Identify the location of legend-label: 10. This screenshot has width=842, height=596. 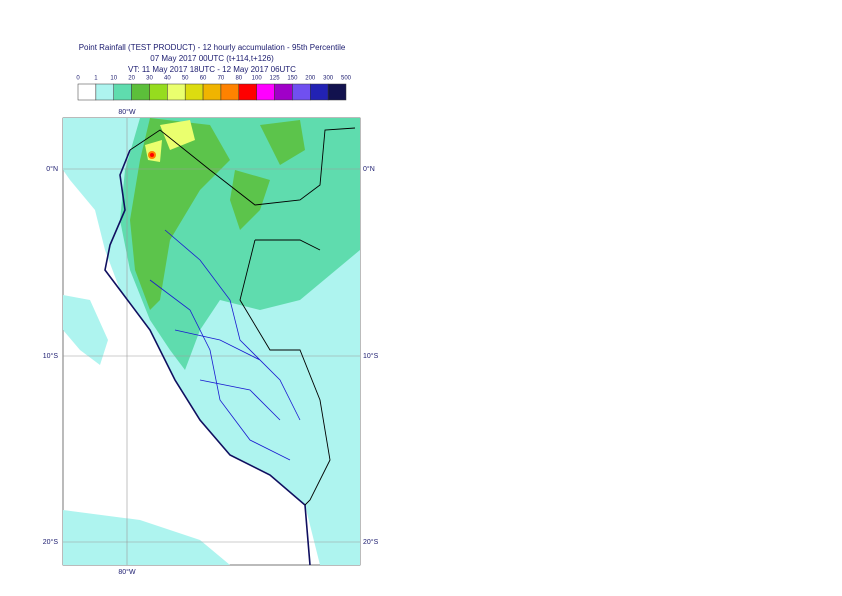
(113, 79).